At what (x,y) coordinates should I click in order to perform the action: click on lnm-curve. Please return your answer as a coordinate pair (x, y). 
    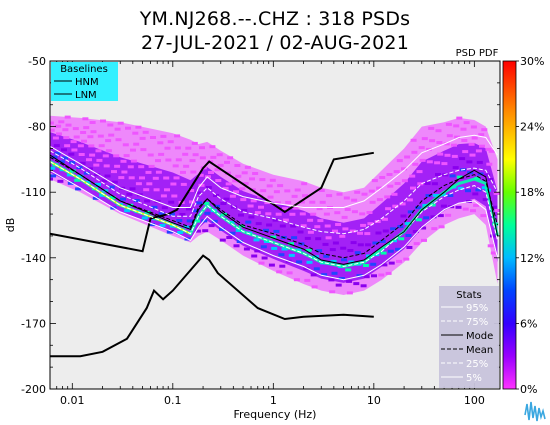
    Looking at the image, I should click on (212, 306).